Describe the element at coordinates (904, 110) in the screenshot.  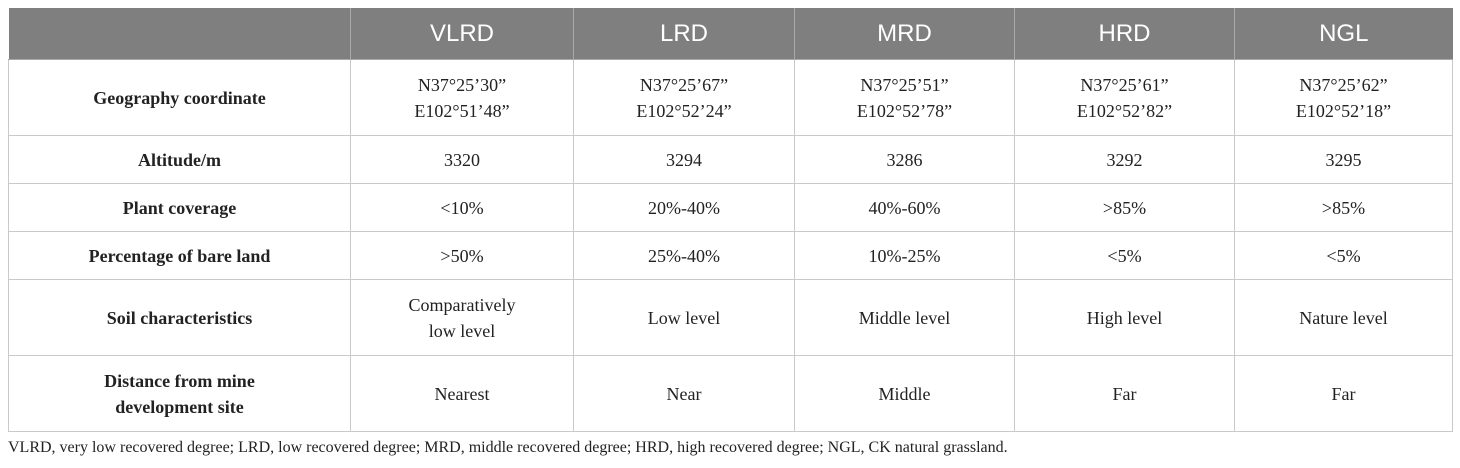
I see `cell-line: E102°52’78”` at that location.